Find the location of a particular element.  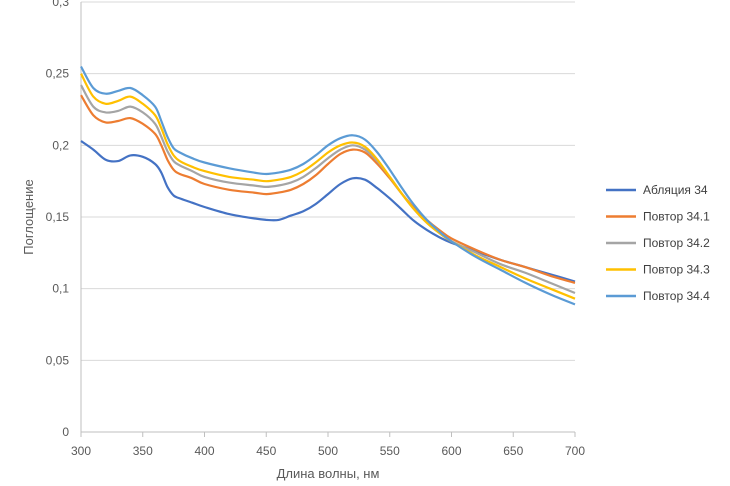

x-tick-label: 650 is located at coordinates (513, 451).